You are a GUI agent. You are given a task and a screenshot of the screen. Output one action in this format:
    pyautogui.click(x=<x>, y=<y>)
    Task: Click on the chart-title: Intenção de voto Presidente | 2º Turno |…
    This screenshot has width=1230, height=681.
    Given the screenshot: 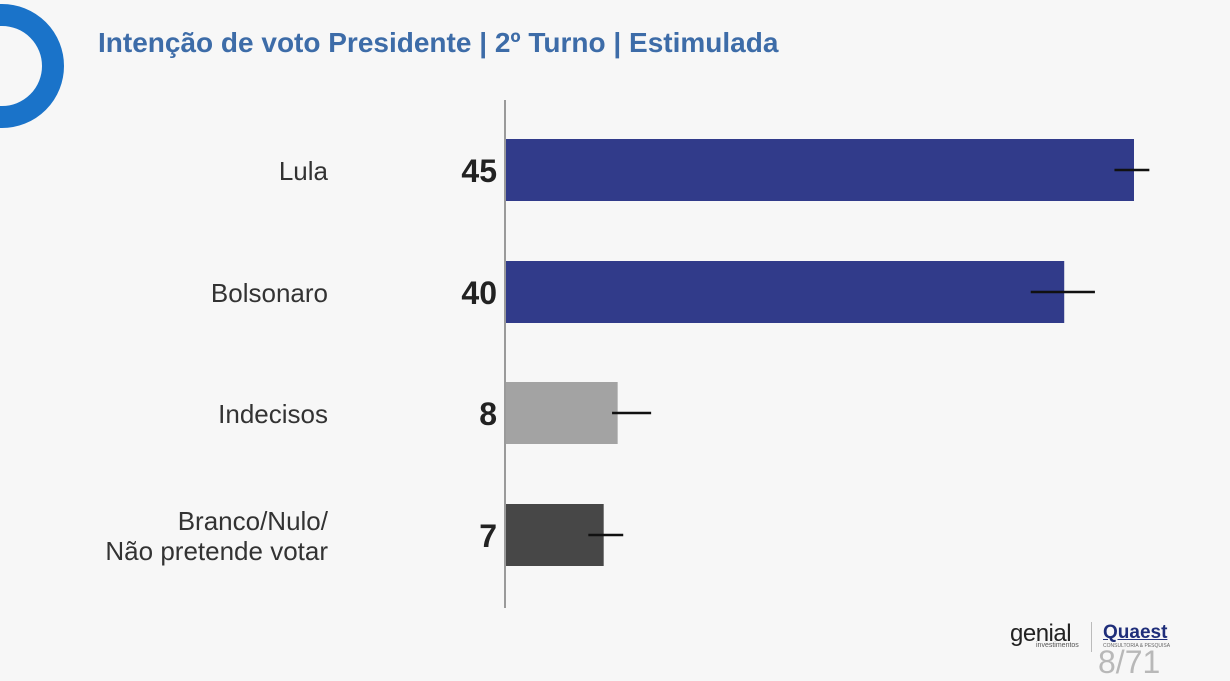 What is the action you would take?
    pyautogui.click(x=438, y=42)
    